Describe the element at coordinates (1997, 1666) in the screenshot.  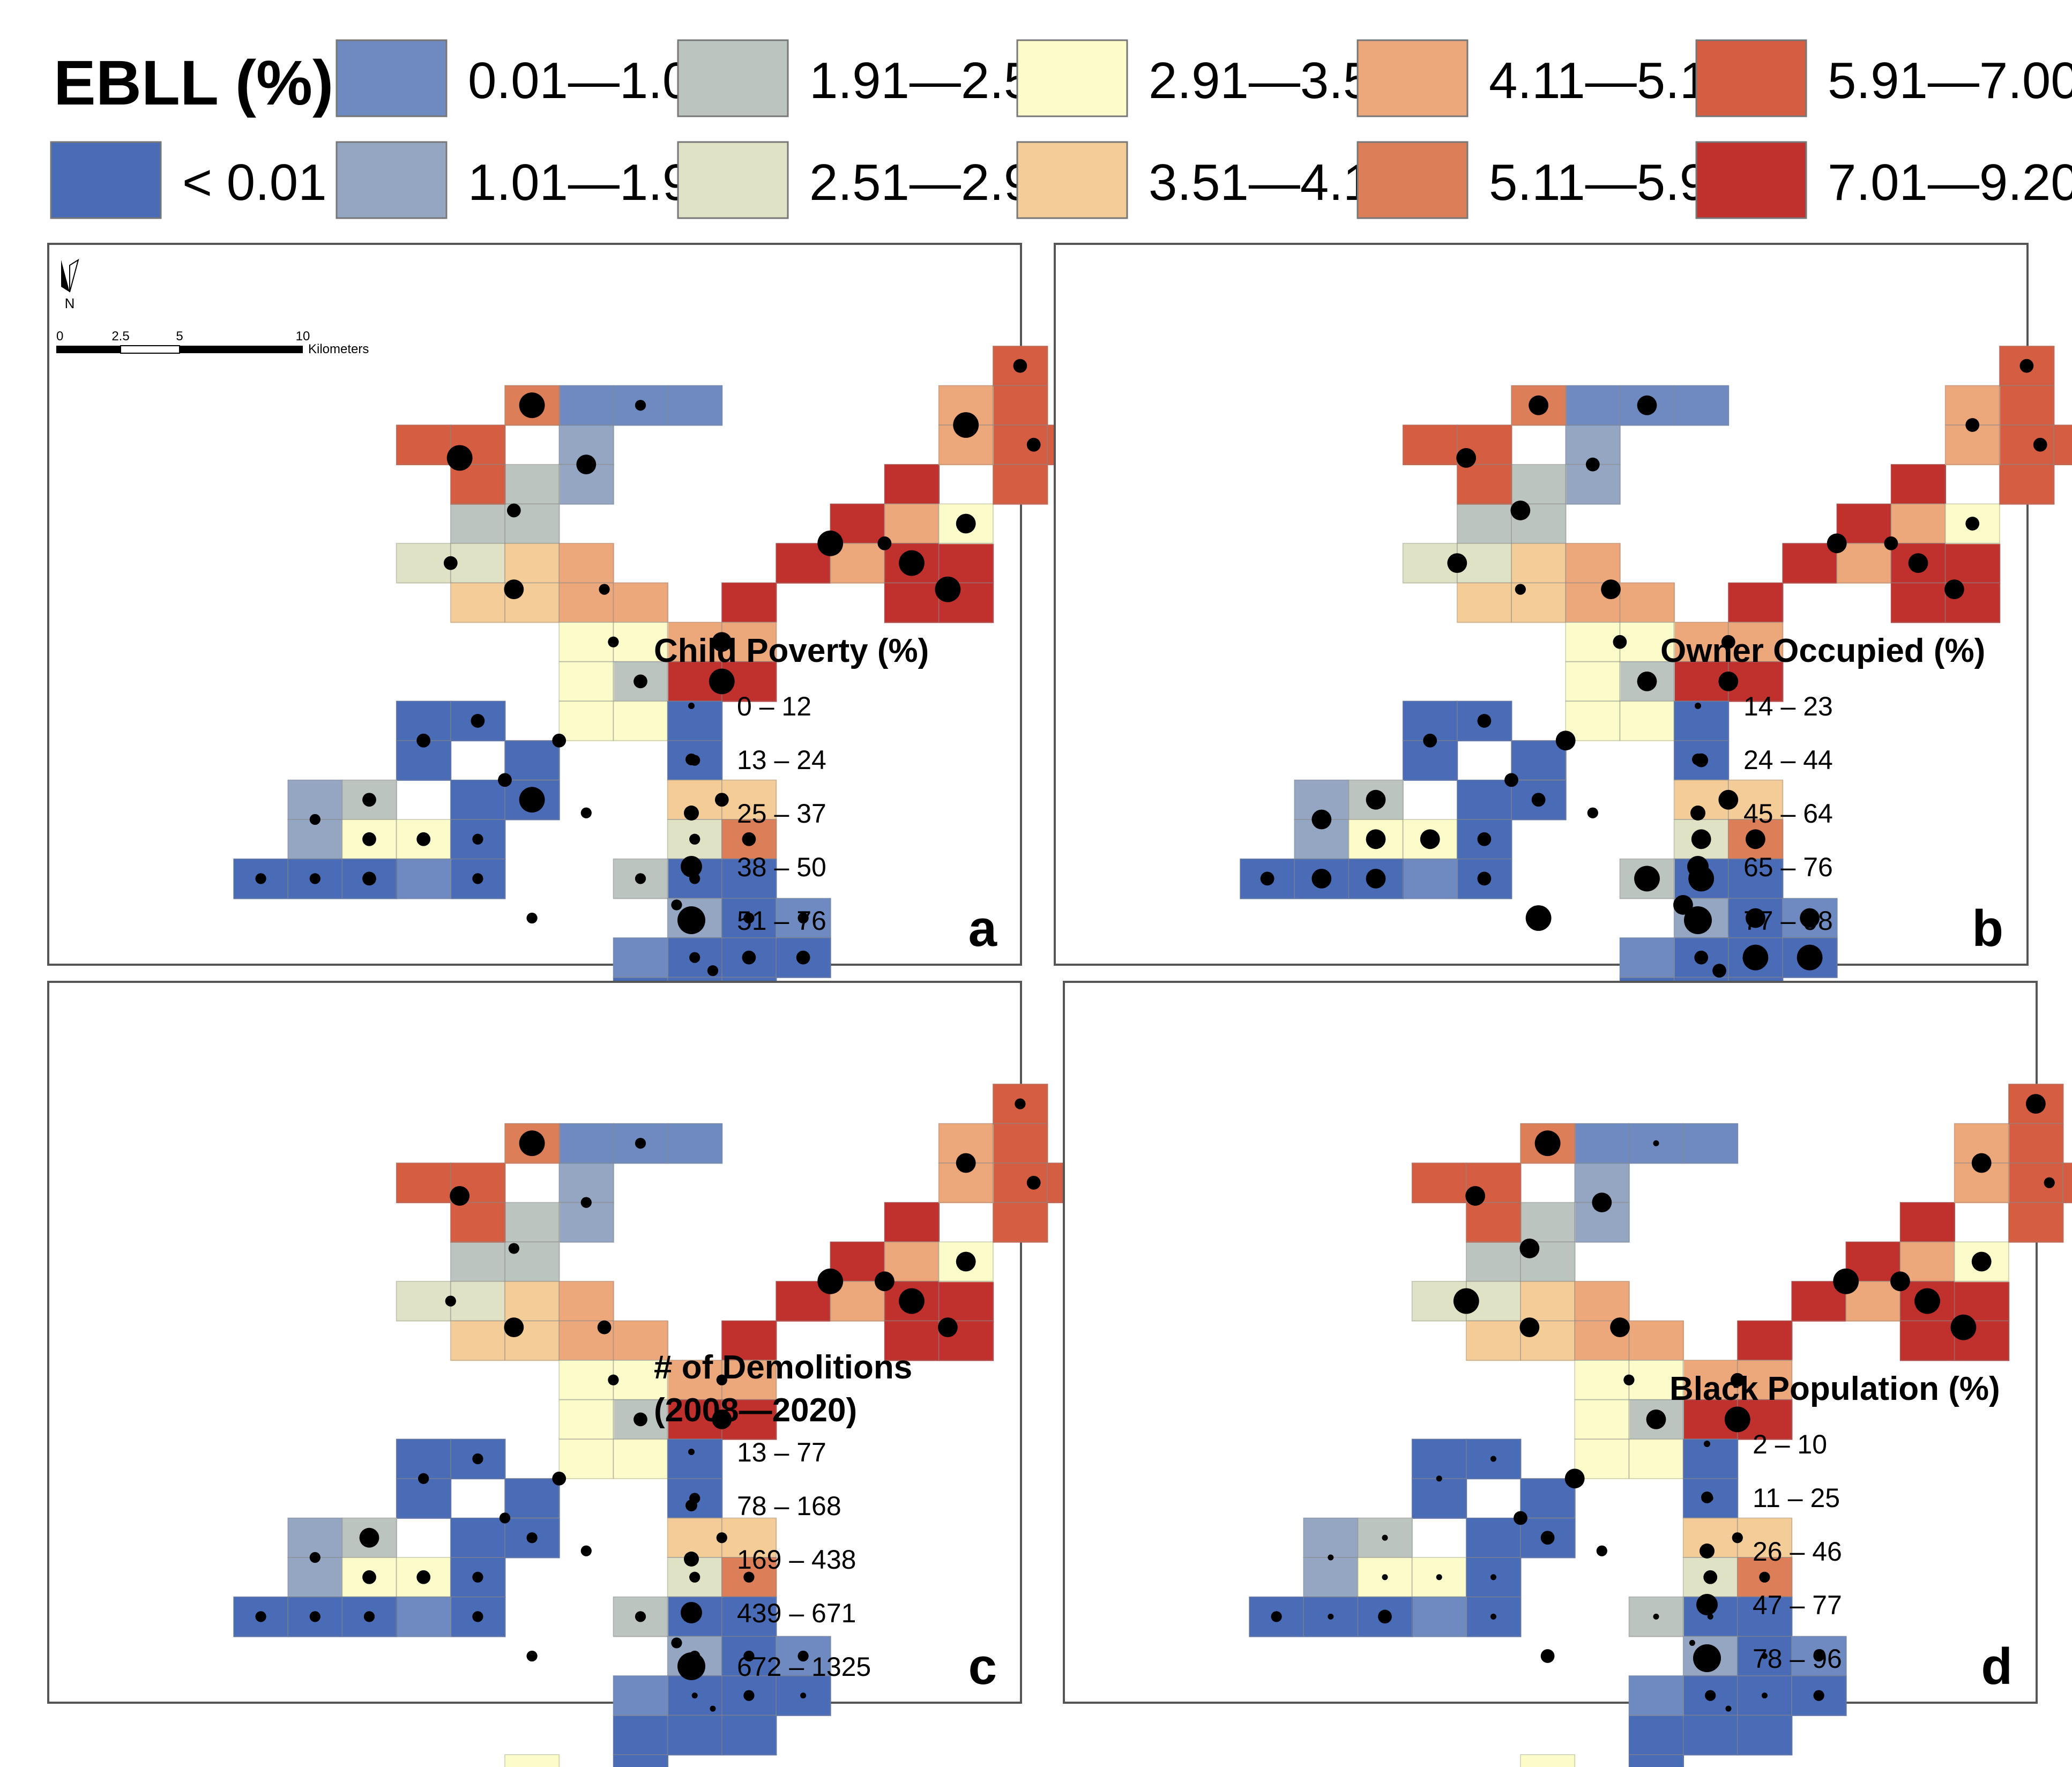
I see `panel-letter: d` at that location.